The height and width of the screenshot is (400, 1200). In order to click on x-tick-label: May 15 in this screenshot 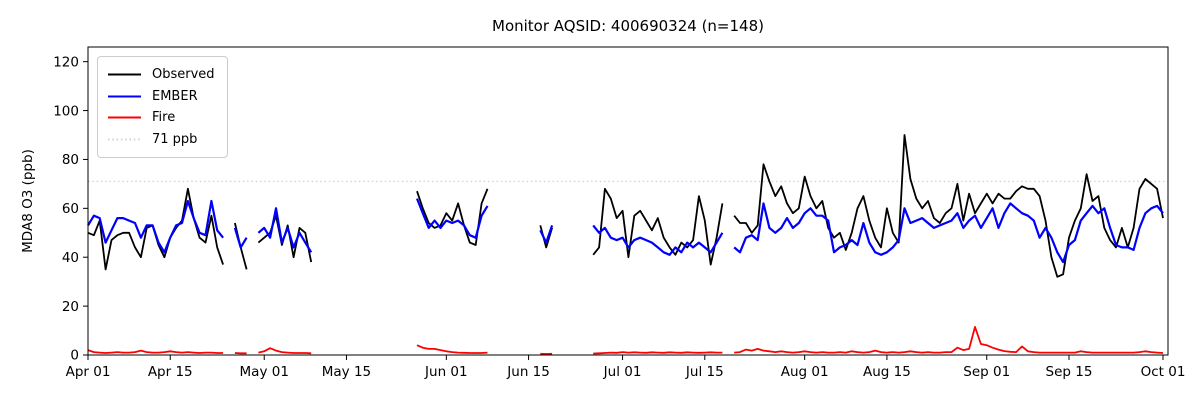, I will do `click(346, 372)`.